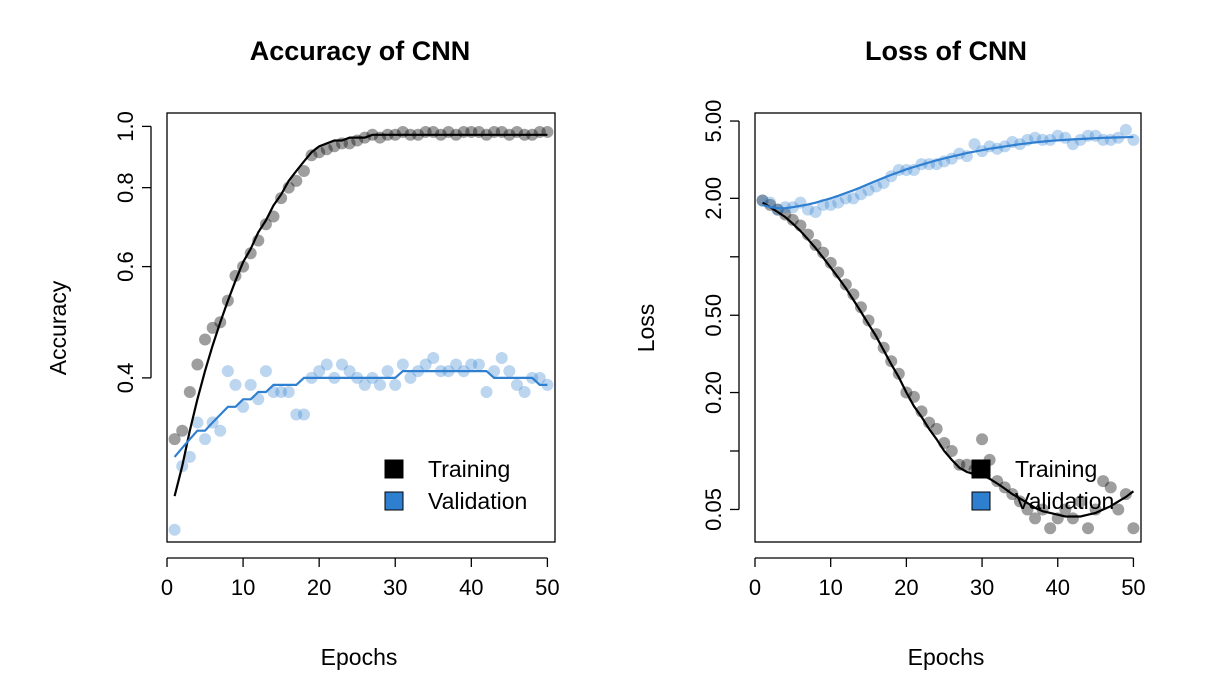 The width and height of the screenshot is (1212, 696). Describe the element at coordinates (1133, 587) in the screenshot. I see `x-tick-label: 50` at that location.